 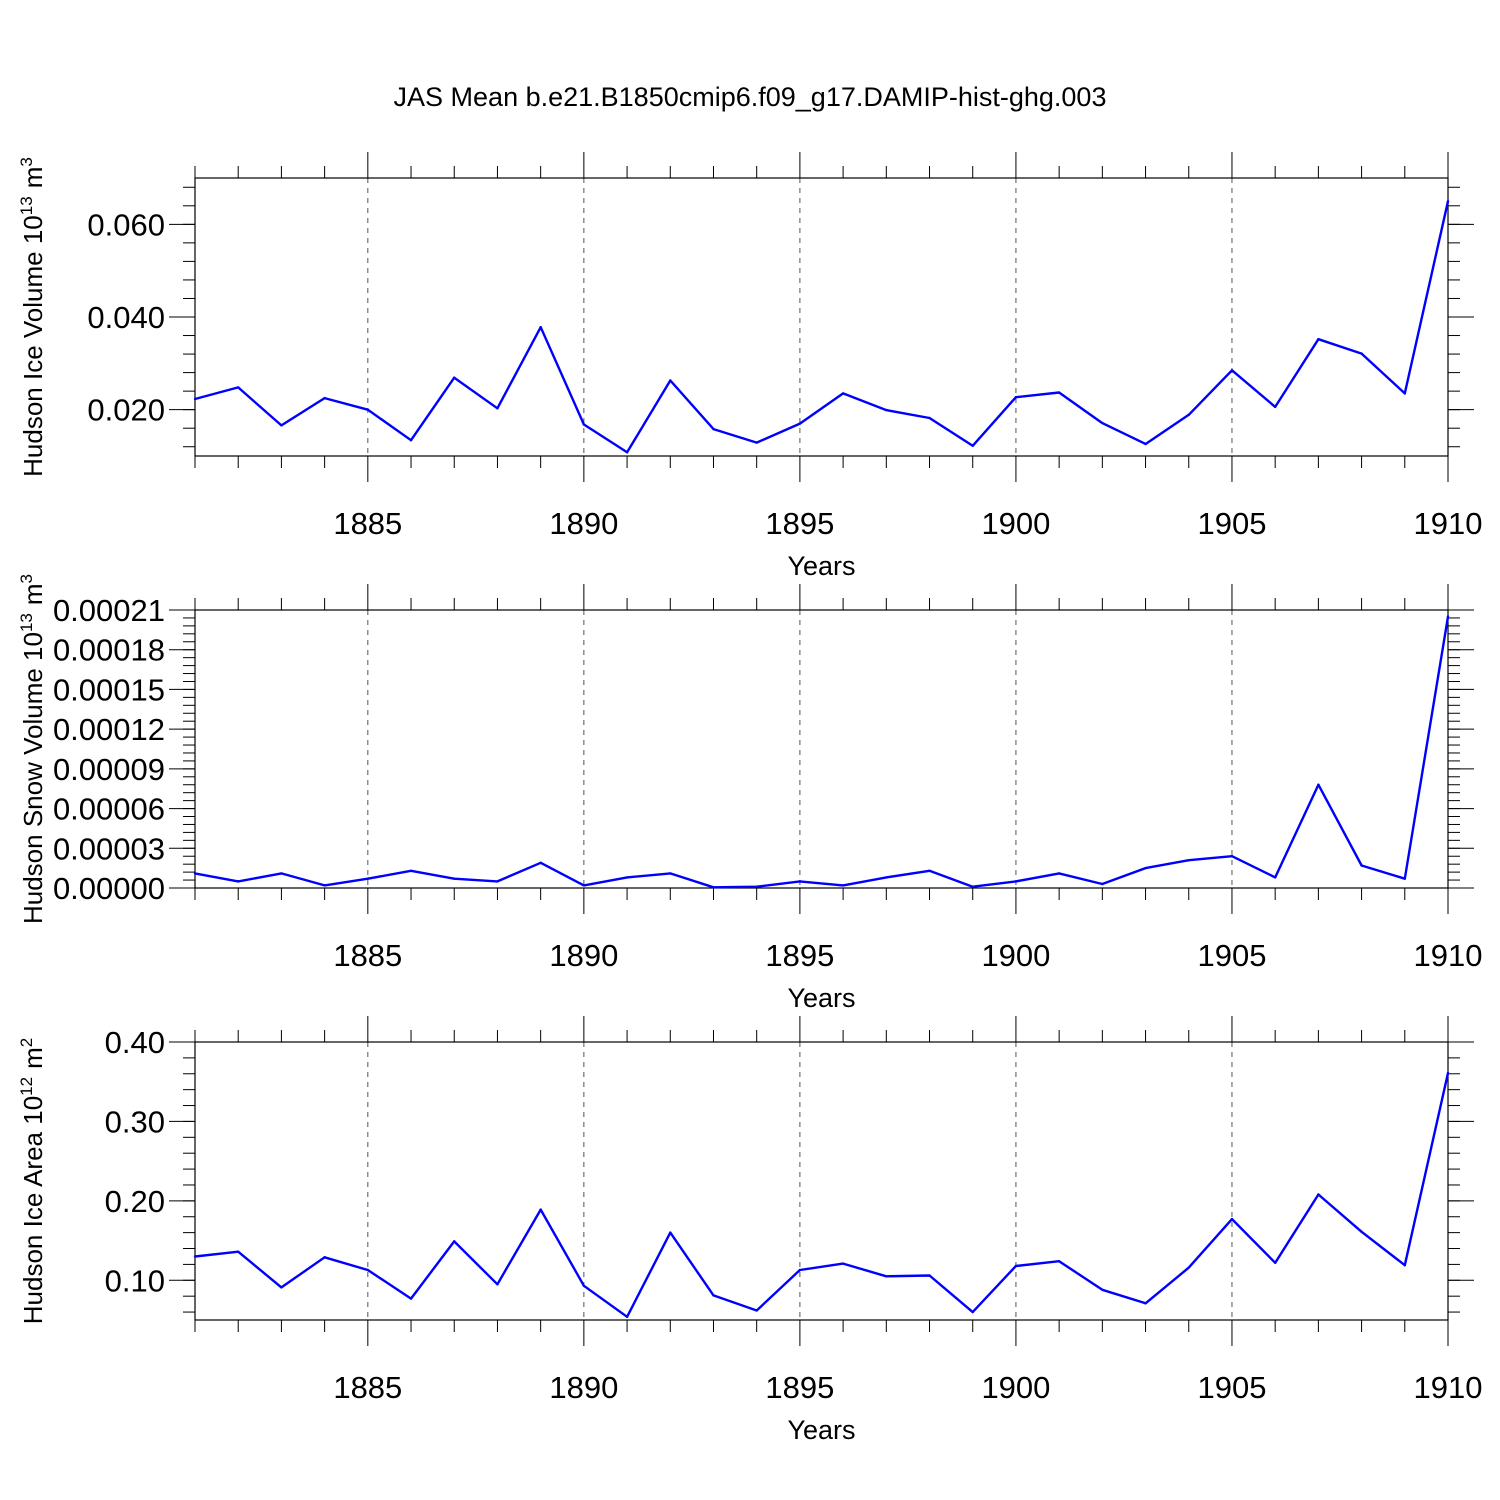 What do you see at coordinates (109, 729) in the screenshot?
I see `y-tick-label: 0.00012` at bounding box center [109, 729].